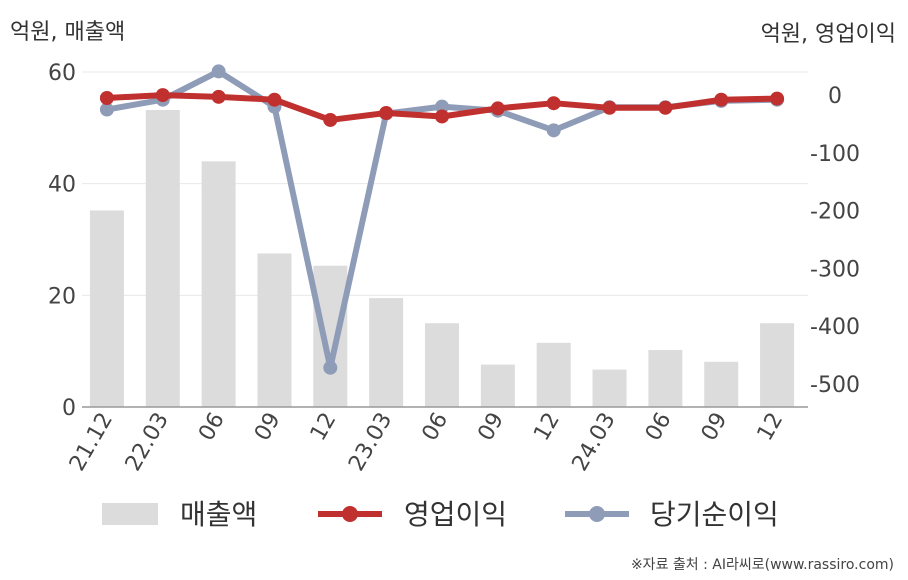  What do you see at coordinates (130, 514) in the screenshot?
I see `legend-swatch-bar` at bounding box center [130, 514].